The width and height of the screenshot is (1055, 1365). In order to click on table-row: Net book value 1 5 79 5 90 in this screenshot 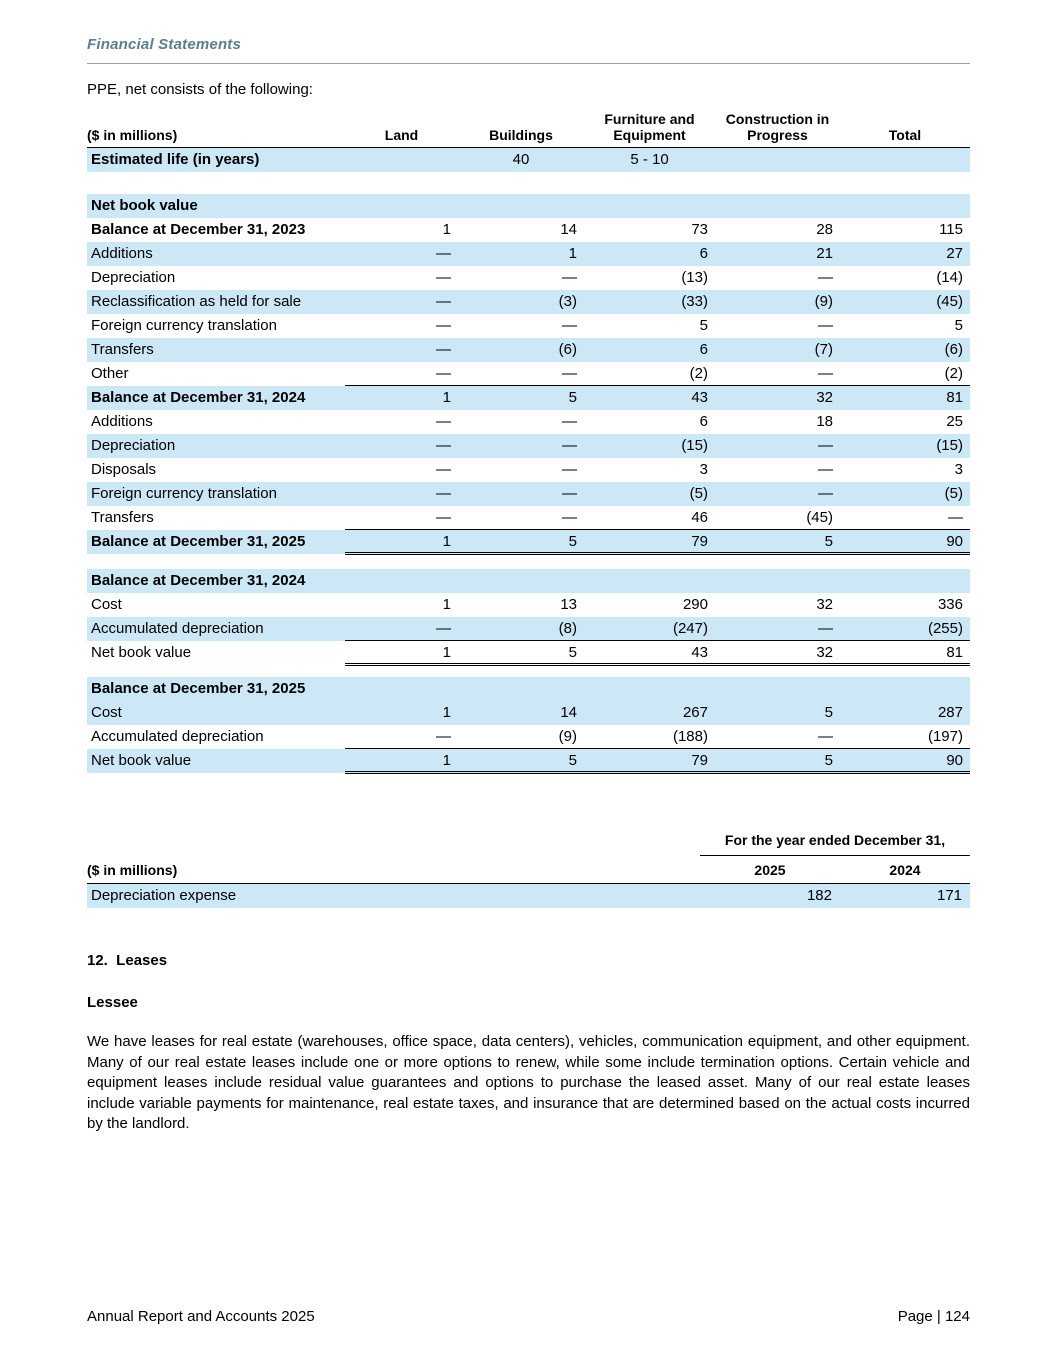, I will do `click(528, 761)`.